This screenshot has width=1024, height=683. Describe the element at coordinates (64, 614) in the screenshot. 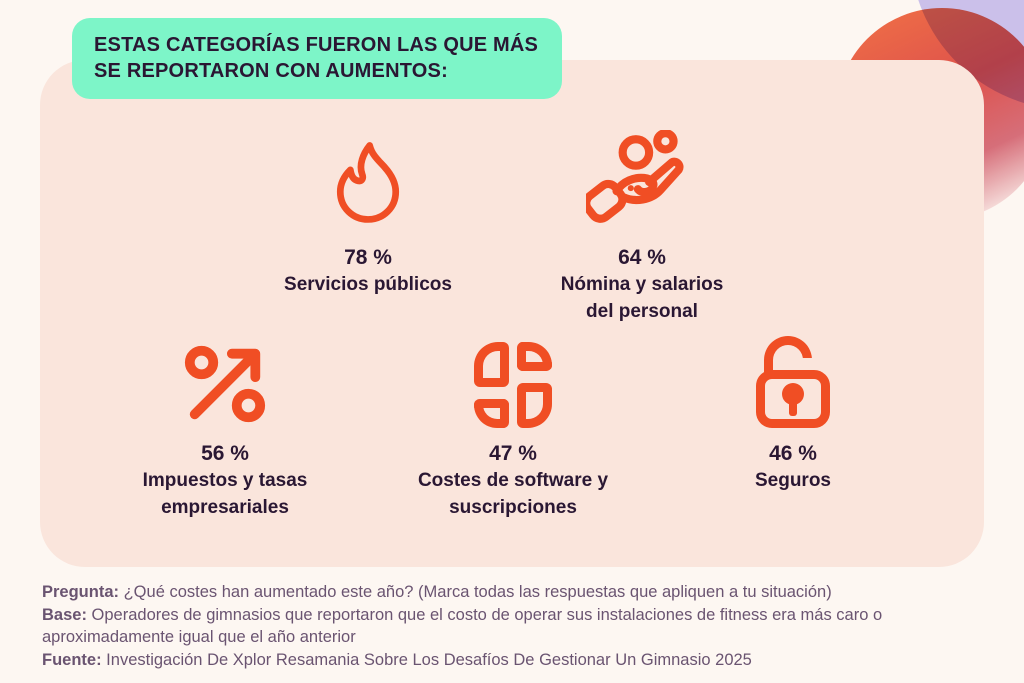

I see `footnote-base-label: Base:` at that location.